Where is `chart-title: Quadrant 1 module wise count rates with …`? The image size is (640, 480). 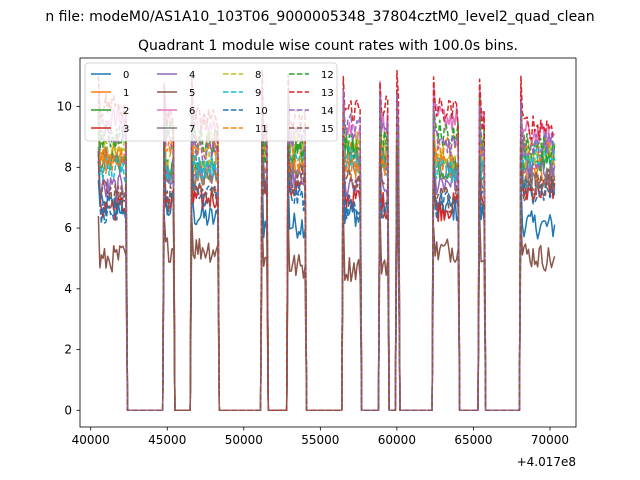 chart-title: Quadrant 1 module wise count rates with … is located at coordinates (328, 46).